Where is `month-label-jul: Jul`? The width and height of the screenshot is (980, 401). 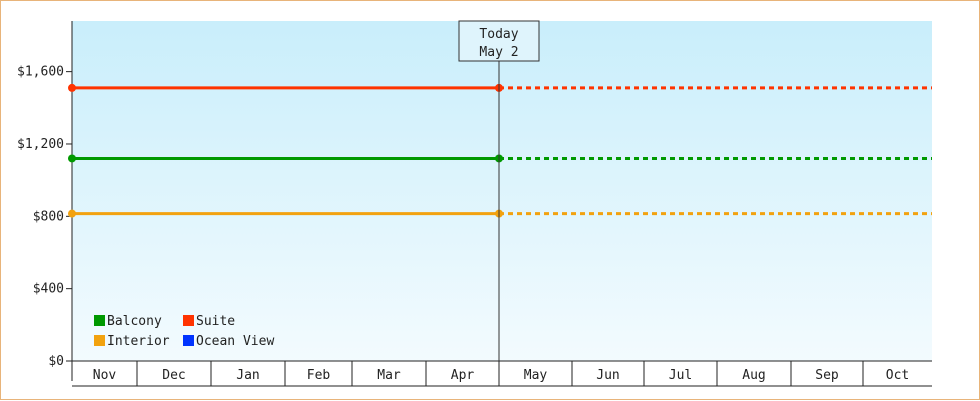 month-label-jul: Jul is located at coordinates (680, 375).